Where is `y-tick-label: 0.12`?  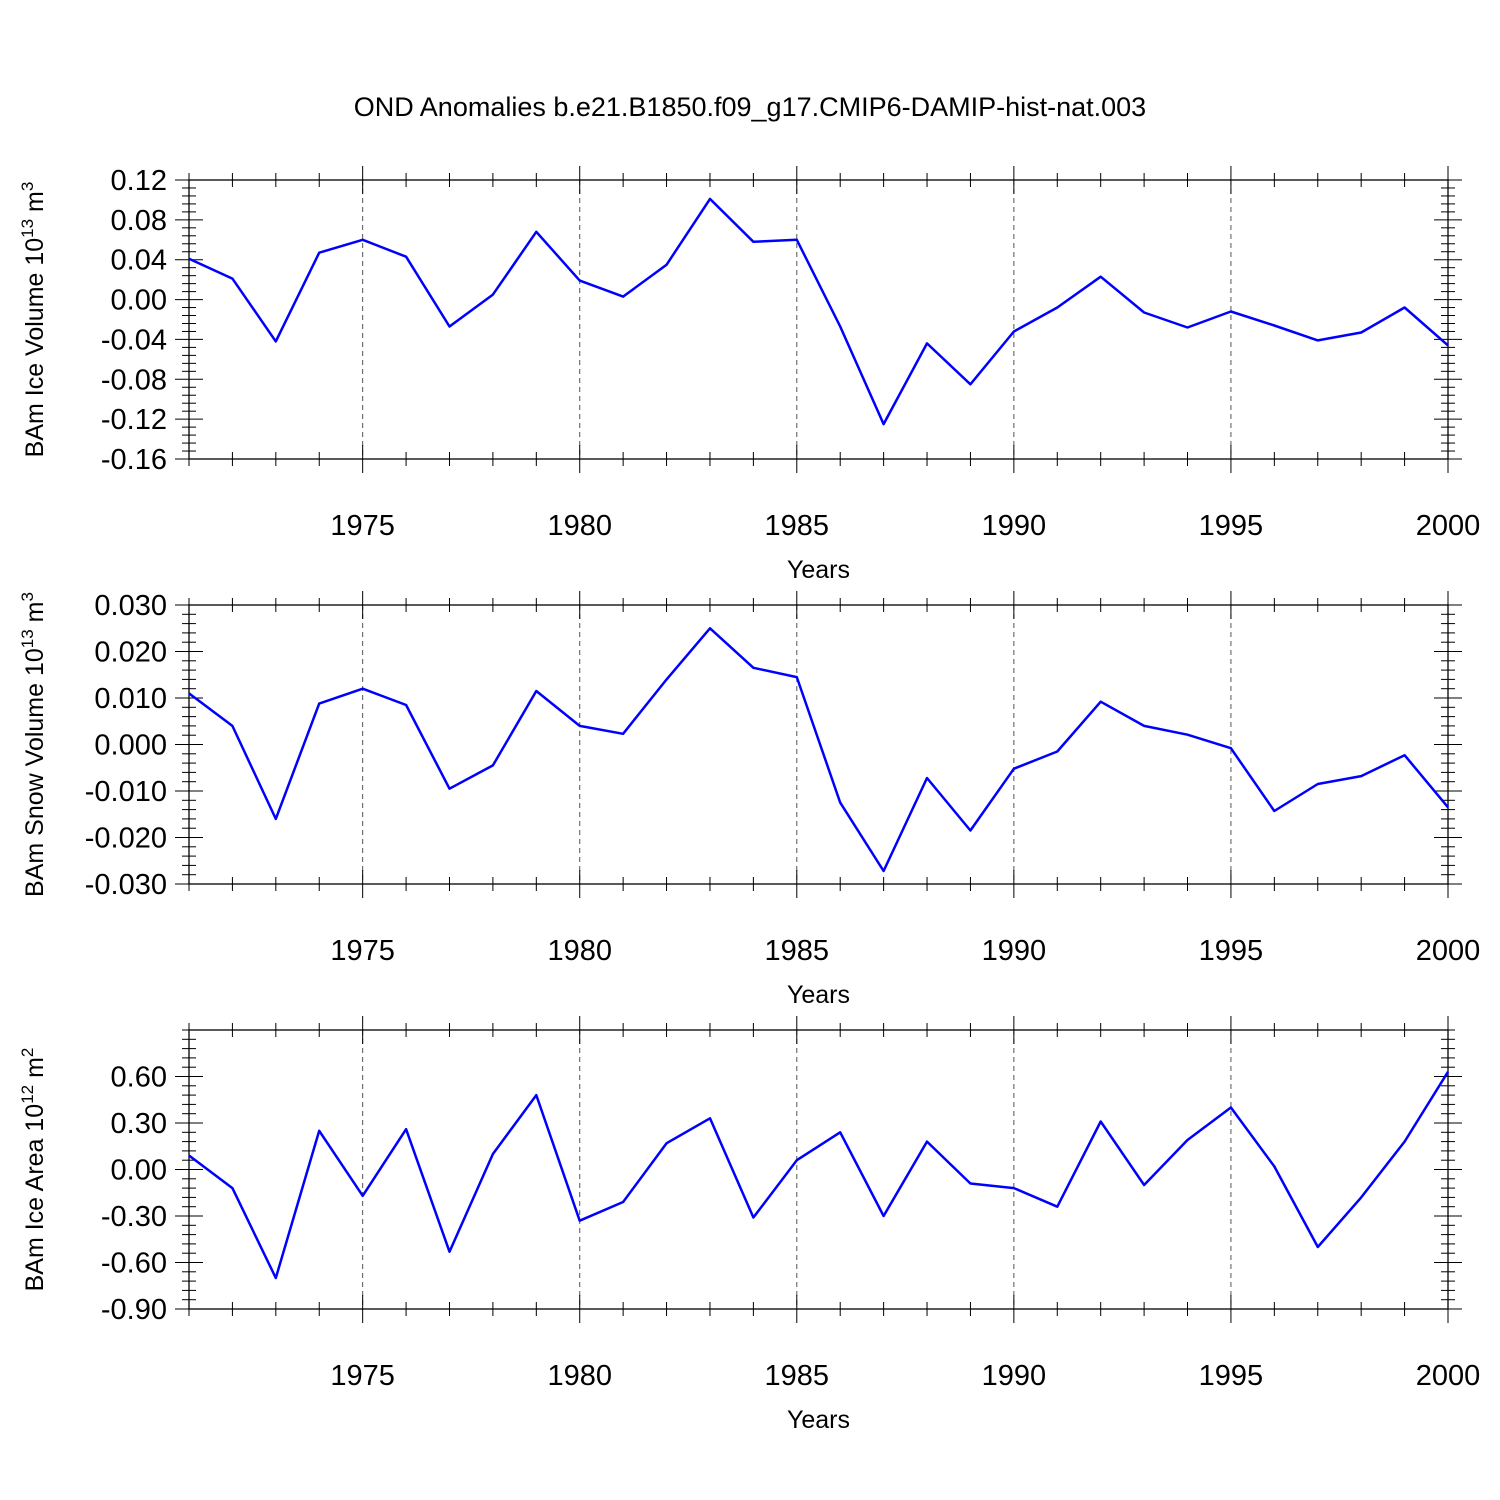
y-tick-label: 0.12 is located at coordinates (139, 181).